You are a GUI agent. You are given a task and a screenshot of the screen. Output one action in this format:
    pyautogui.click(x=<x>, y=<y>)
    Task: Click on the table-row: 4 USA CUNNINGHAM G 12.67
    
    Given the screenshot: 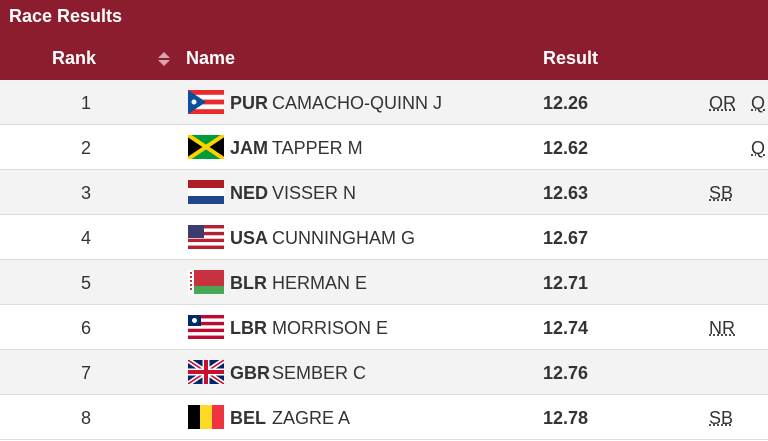 What is the action you would take?
    pyautogui.click(x=384, y=237)
    